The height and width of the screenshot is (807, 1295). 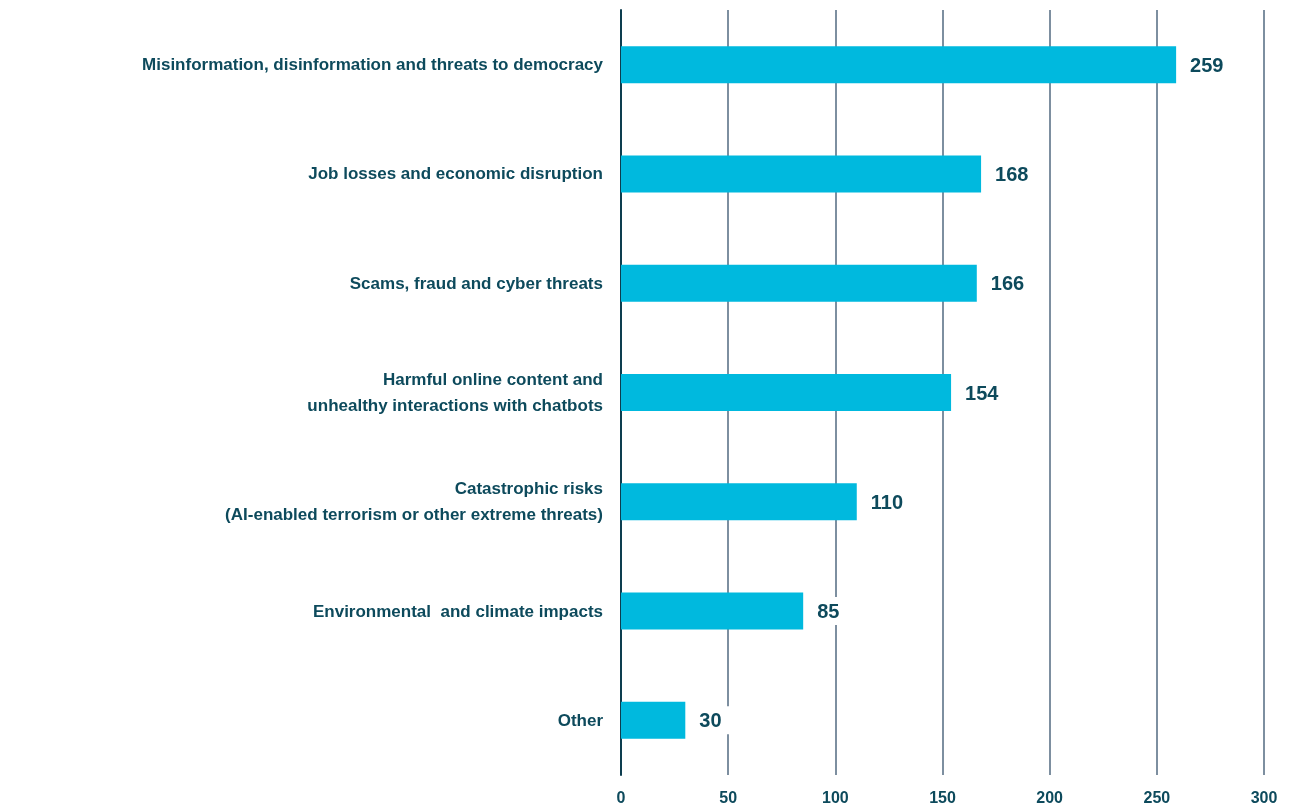 What do you see at coordinates (455, 392) in the screenshot?
I see `y-tick-label: Harmful online content and unhealthy interactions with chatbots` at bounding box center [455, 392].